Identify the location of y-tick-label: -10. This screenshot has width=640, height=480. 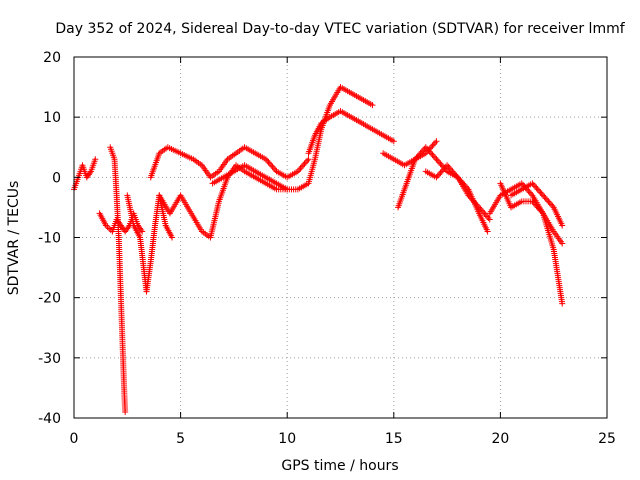
(49, 239).